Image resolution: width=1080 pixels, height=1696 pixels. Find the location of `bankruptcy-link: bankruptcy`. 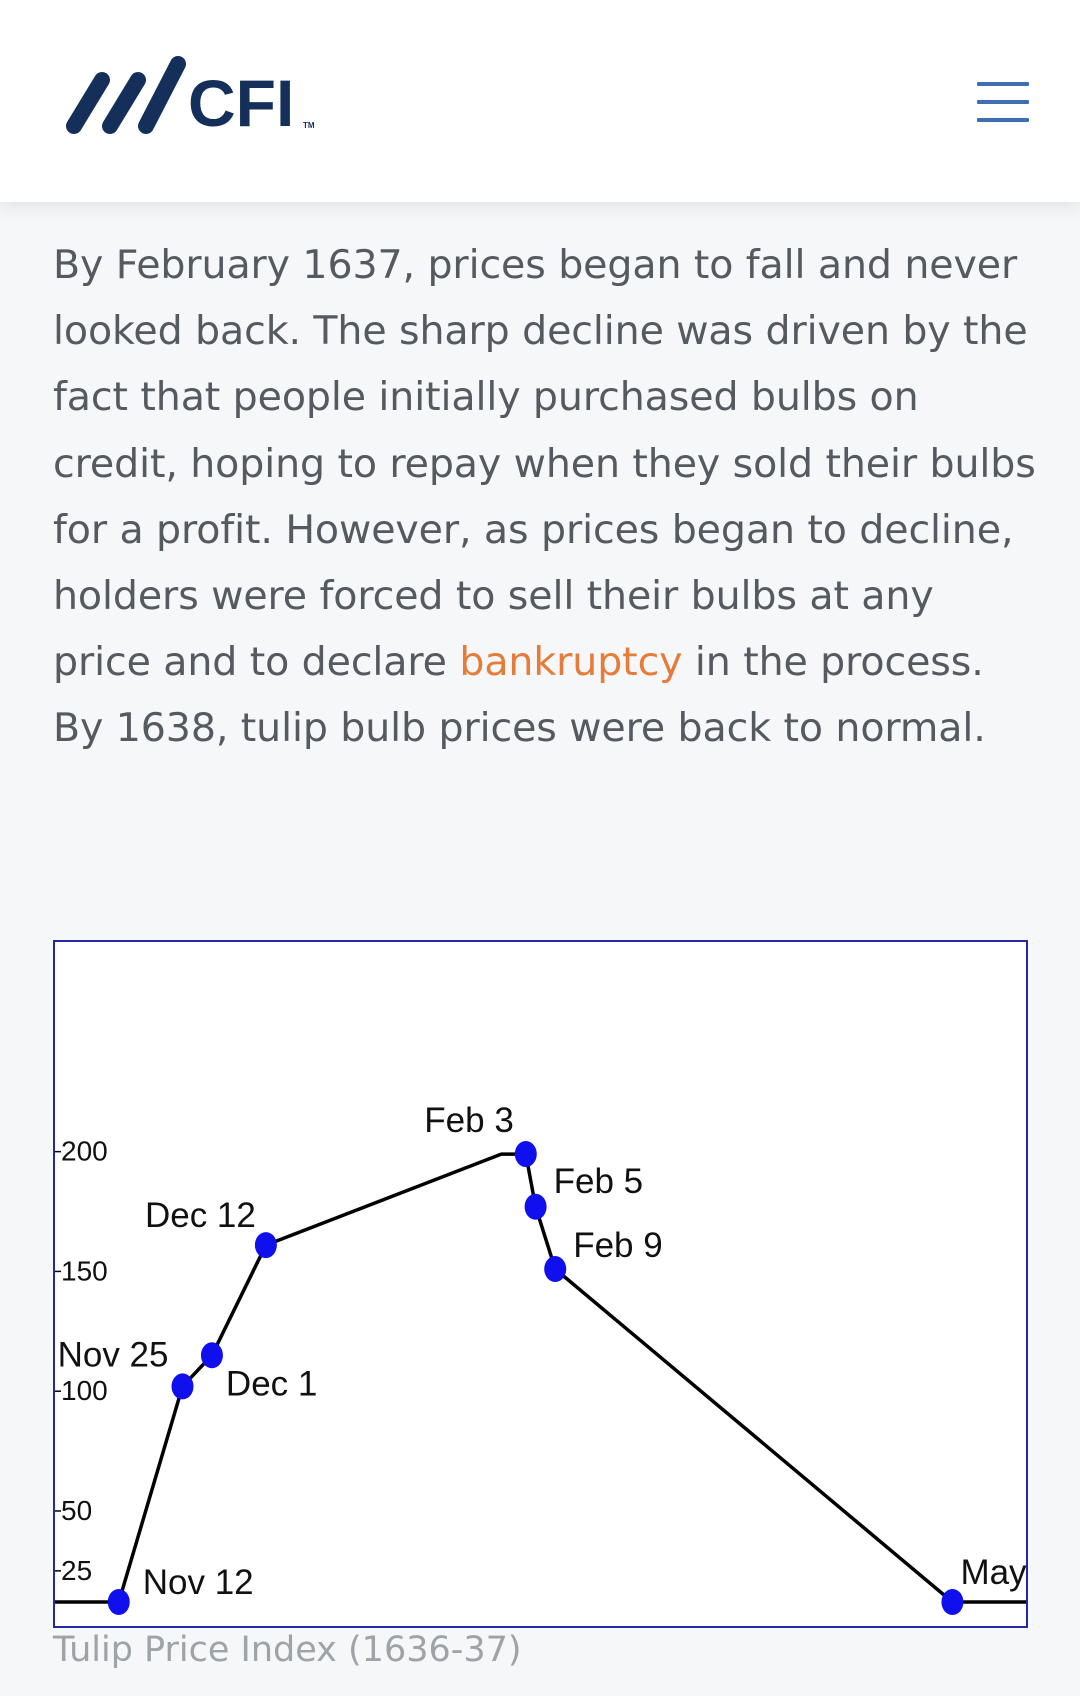

bankruptcy-link: bankruptcy is located at coordinates (571, 662).